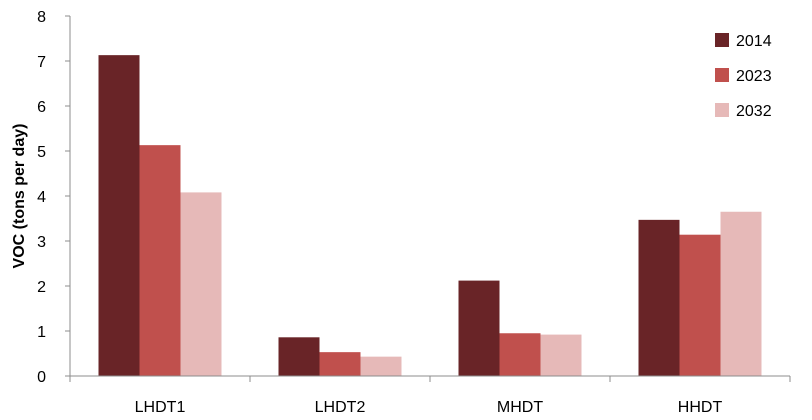 The image size is (812, 420). Describe the element at coordinates (381, 366) in the screenshot. I see `bar-2032-LHDT2` at that location.